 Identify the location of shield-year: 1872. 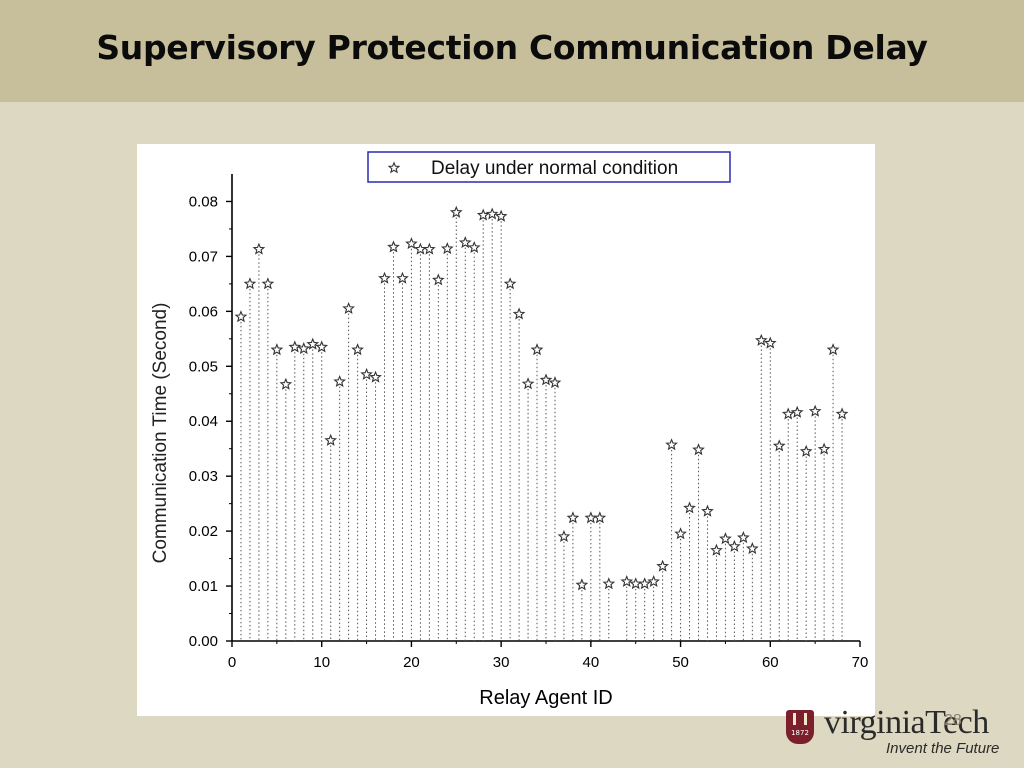
(800, 733).